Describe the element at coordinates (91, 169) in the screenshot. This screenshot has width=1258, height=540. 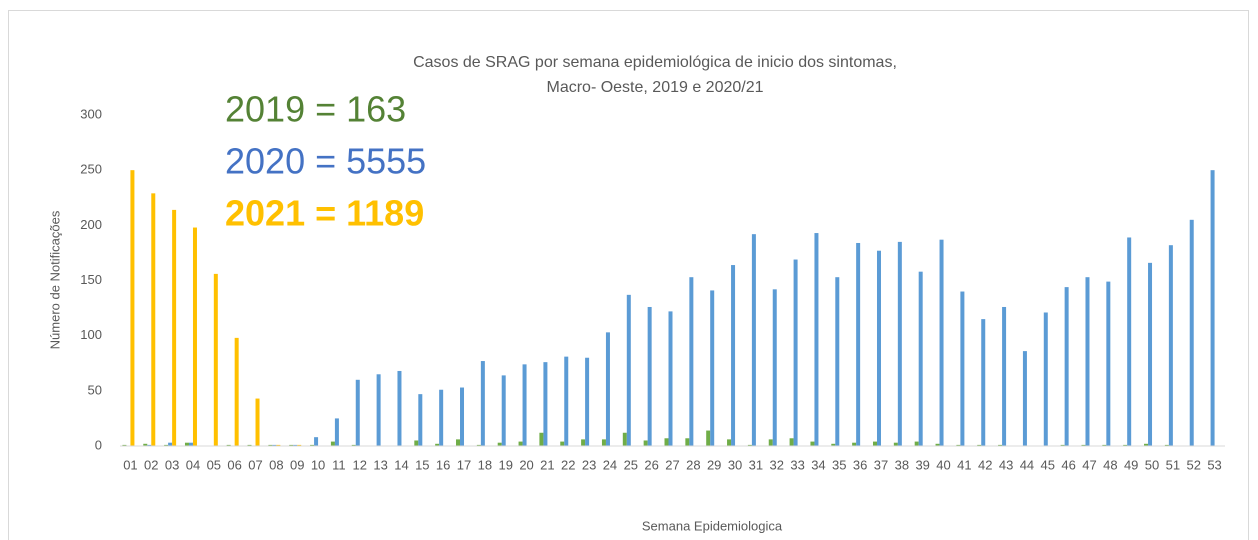
I see `y-tick-label: 250` at that location.